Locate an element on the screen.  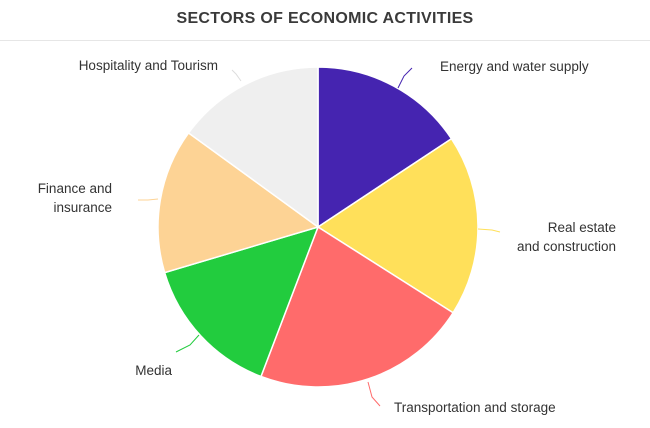
slice-label: Hospitality and Tourism is located at coordinates (148, 65).